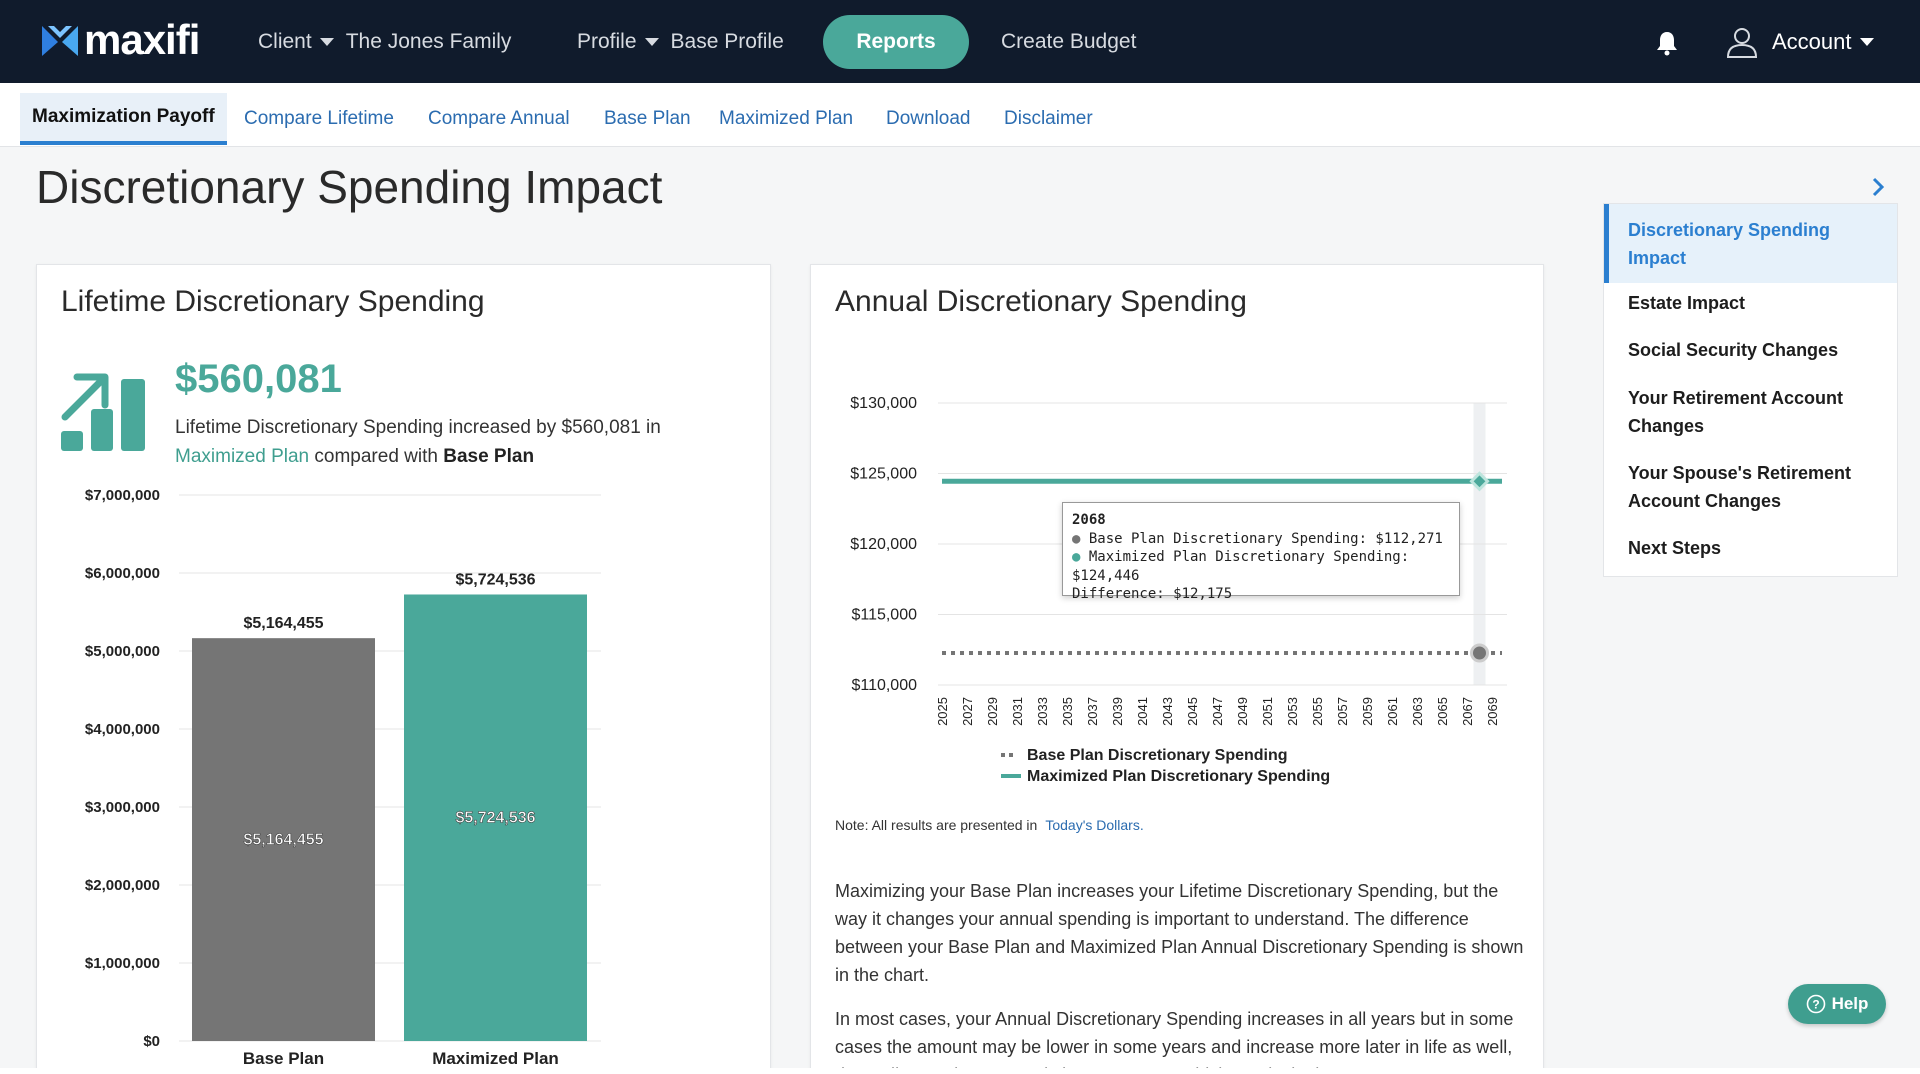 The image size is (1920, 1074). Describe the element at coordinates (1089, 520) in the screenshot. I see `tooltip-year: 2068` at that location.